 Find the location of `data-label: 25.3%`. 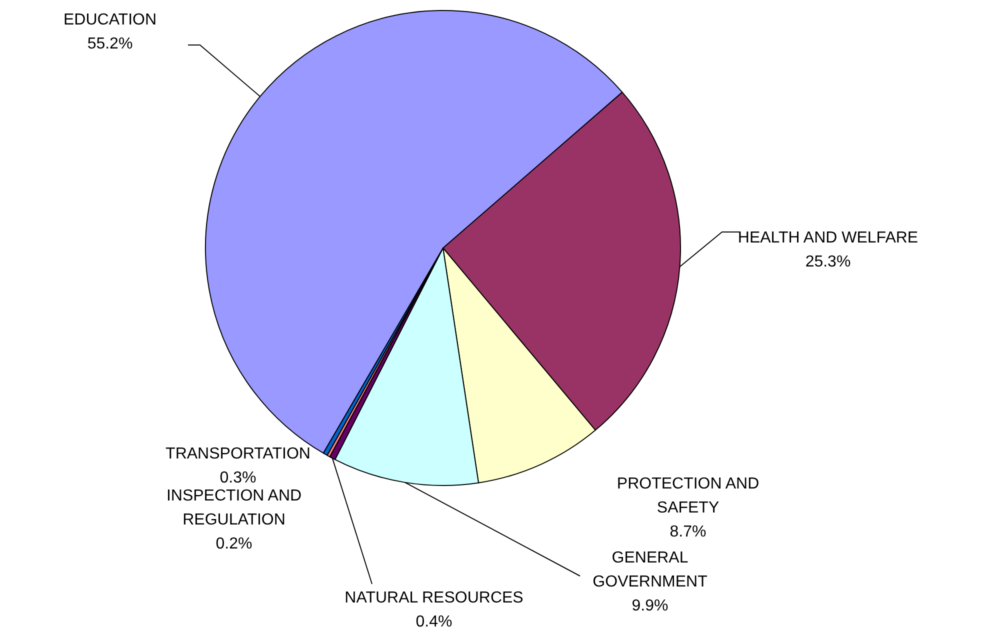

data-label: 25.3% is located at coordinates (828, 261).